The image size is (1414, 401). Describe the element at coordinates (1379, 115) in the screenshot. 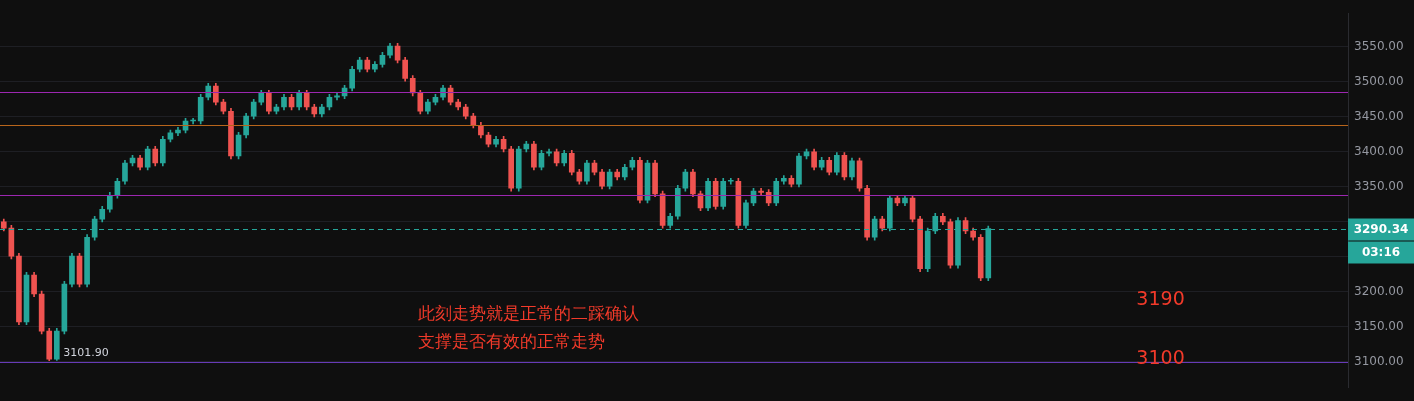

I see `y-tick-label: 3450.00` at that location.